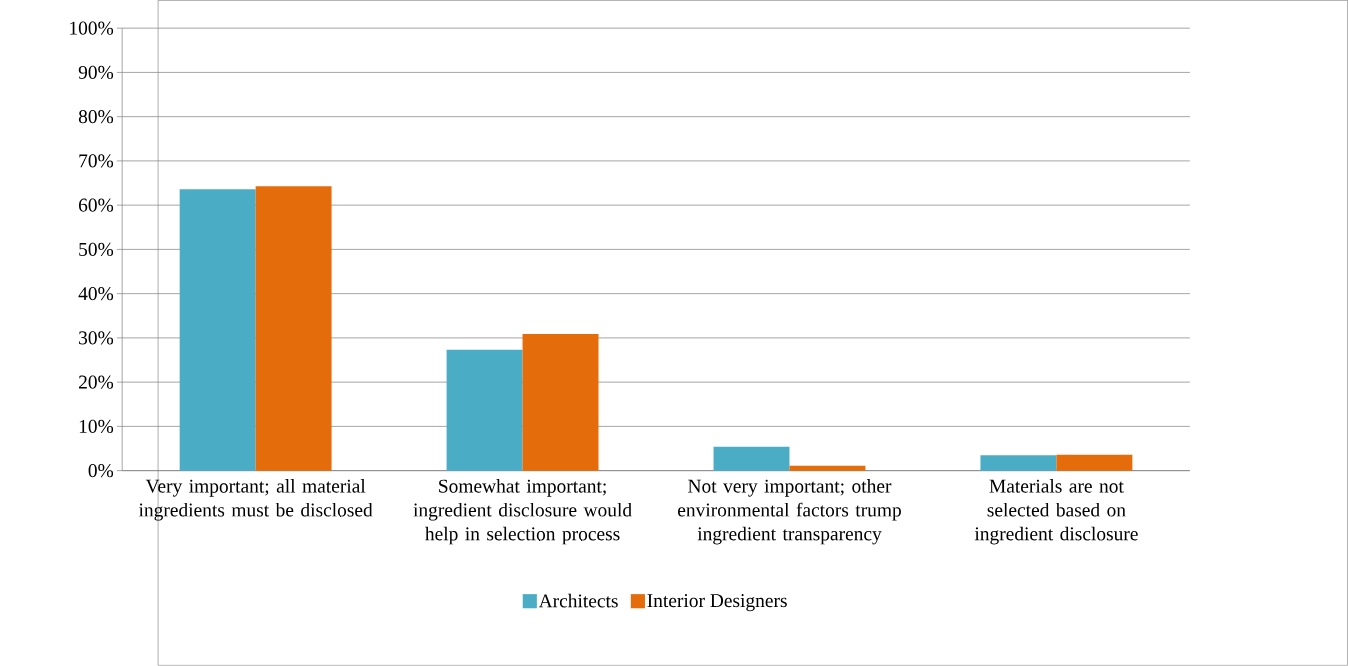 This screenshot has height=666, width=1348. What do you see at coordinates (255, 500) in the screenshot?
I see `x-tick-label: Very important; all material ingredients must be disclosed` at bounding box center [255, 500].